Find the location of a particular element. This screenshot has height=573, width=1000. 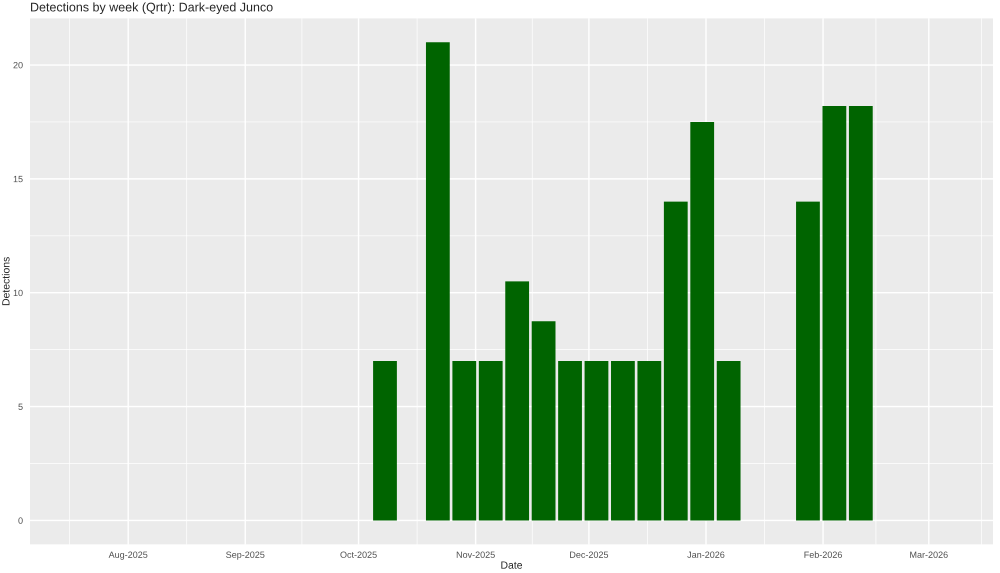

y-tick-label: 0 is located at coordinates (20, 520).